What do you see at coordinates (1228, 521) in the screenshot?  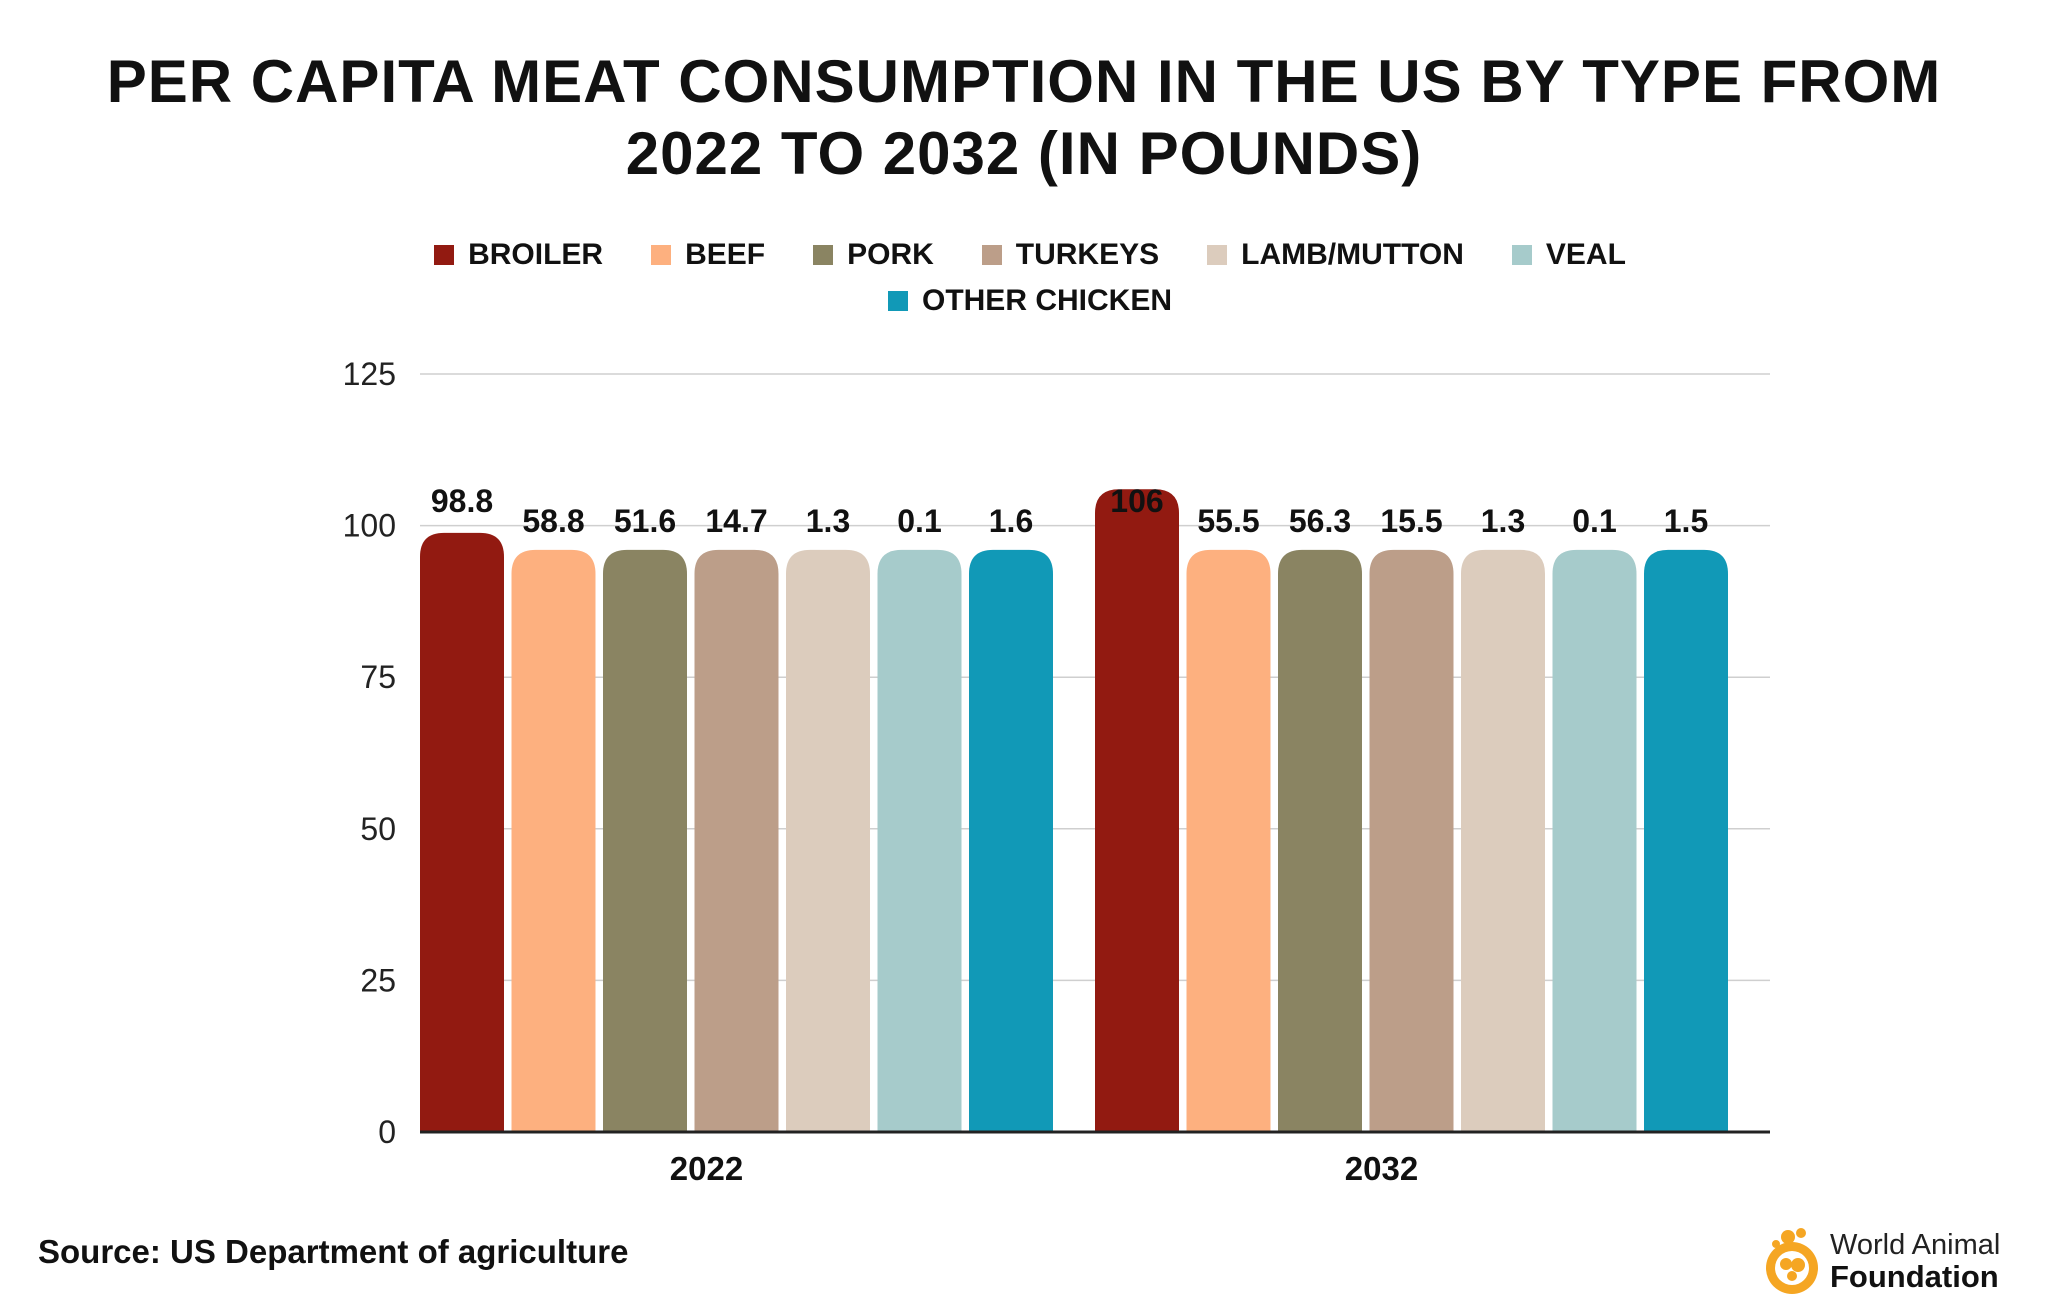 I see `data-label: 55.5` at bounding box center [1228, 521].